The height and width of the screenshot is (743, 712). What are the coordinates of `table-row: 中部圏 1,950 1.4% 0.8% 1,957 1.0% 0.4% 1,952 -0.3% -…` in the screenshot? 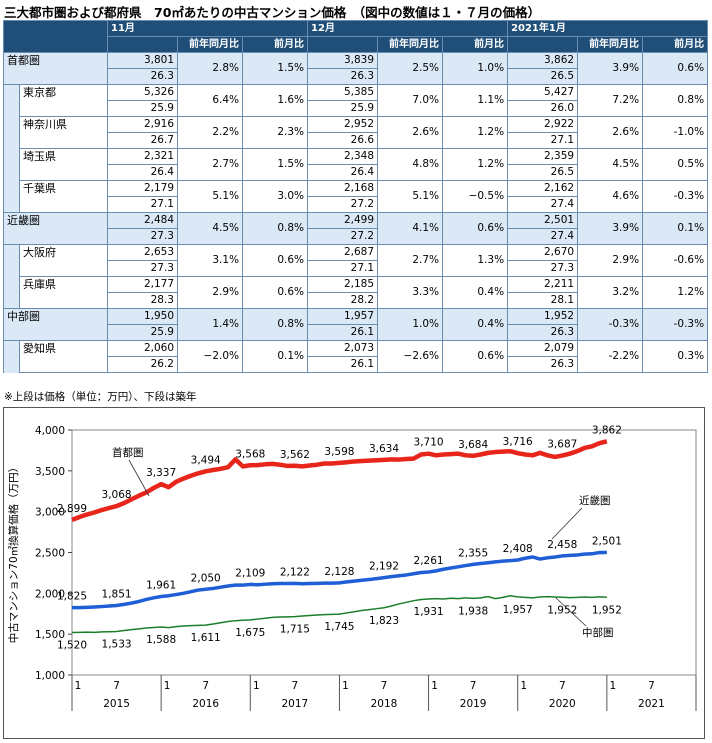 It's located at (356, 324).